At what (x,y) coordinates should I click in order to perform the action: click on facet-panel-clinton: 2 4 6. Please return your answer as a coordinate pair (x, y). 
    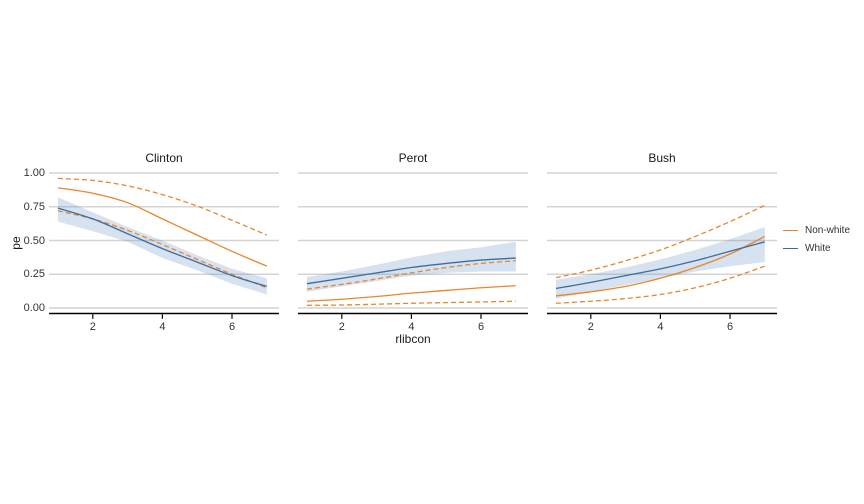
    Looking at the image, I should click on (164, 252).